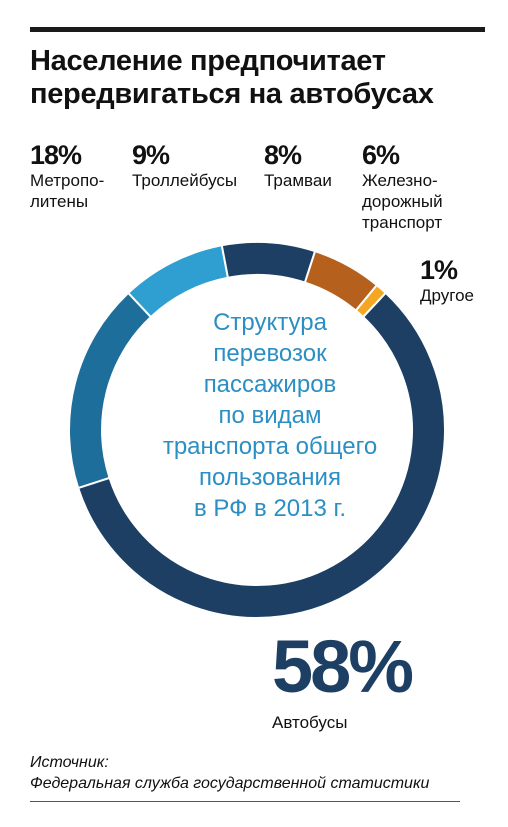 Image resolution: width=508 pixels, height=827 pixels. What do you see at coordinates (151, 155) in the screenshot?
I see `value-label-trolleybus: 9%` at bounding box center [151, 155].